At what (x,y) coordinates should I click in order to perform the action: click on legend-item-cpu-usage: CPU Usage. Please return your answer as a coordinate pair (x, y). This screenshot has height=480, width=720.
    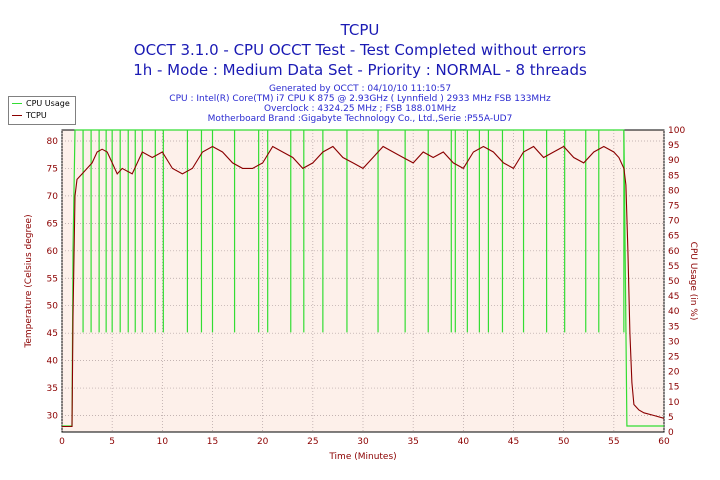
    Looking at the image, I should click on (41, 104).